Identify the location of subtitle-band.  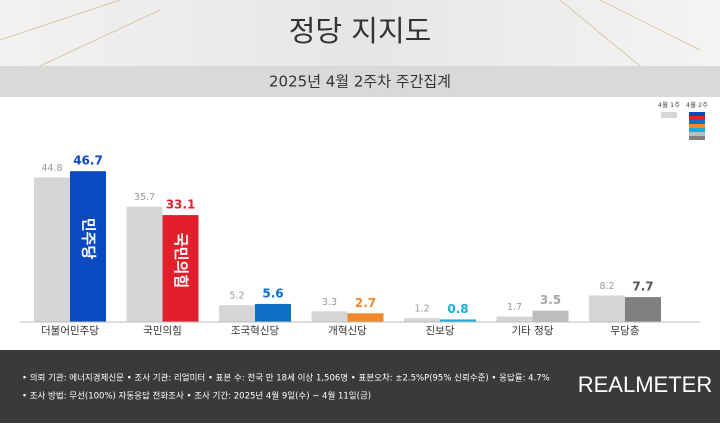
(360, 81).